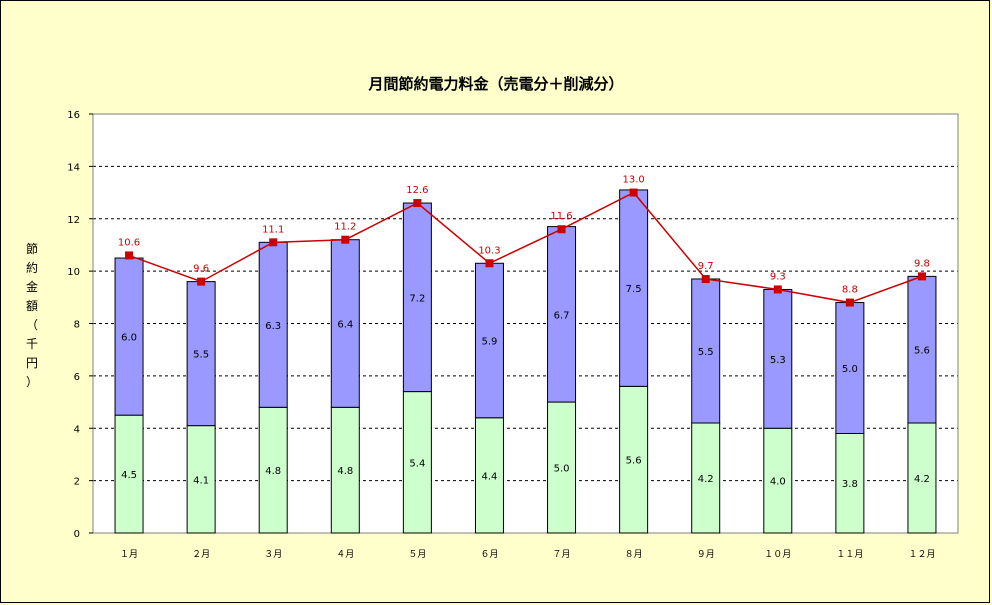  I want to click on x-tick-label: ５月, so click(417, 554).